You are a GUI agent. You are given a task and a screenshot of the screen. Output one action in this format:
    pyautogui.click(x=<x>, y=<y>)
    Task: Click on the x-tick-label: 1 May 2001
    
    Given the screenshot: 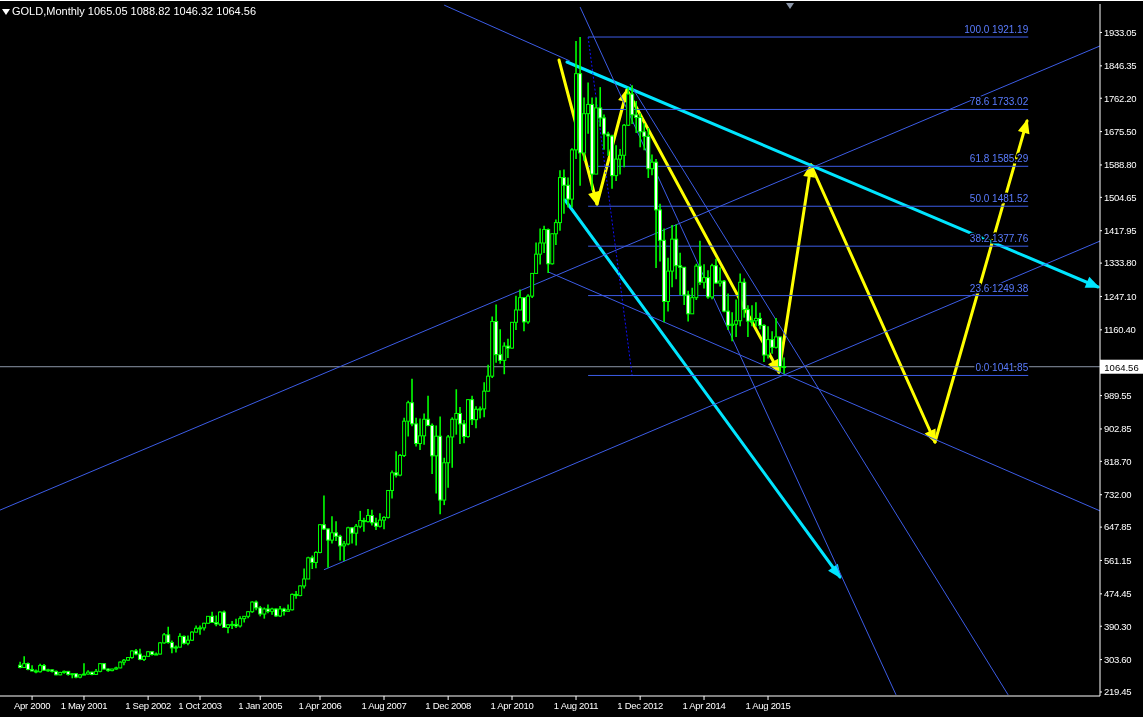 What is the action you would take?
    pyautogui.click(x=84, y=705)
    